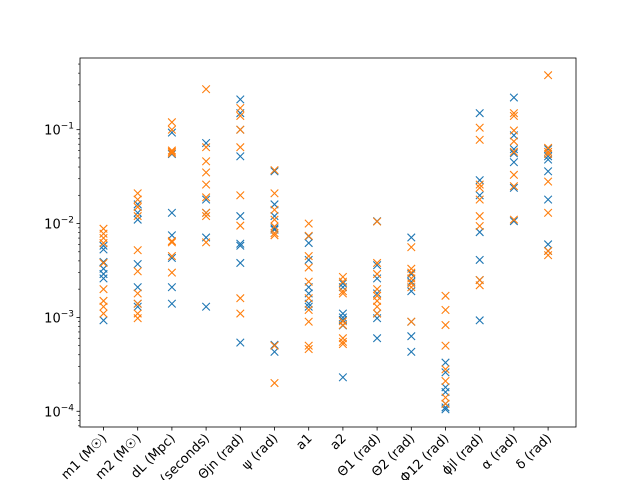 Image resolution: width=640 pixels, height=480 pixels. What do you see at coordinates (59, 411) in the screenshot?
I see `y-tick-label: 10⁻⁴` at bounding box center [59, 411].